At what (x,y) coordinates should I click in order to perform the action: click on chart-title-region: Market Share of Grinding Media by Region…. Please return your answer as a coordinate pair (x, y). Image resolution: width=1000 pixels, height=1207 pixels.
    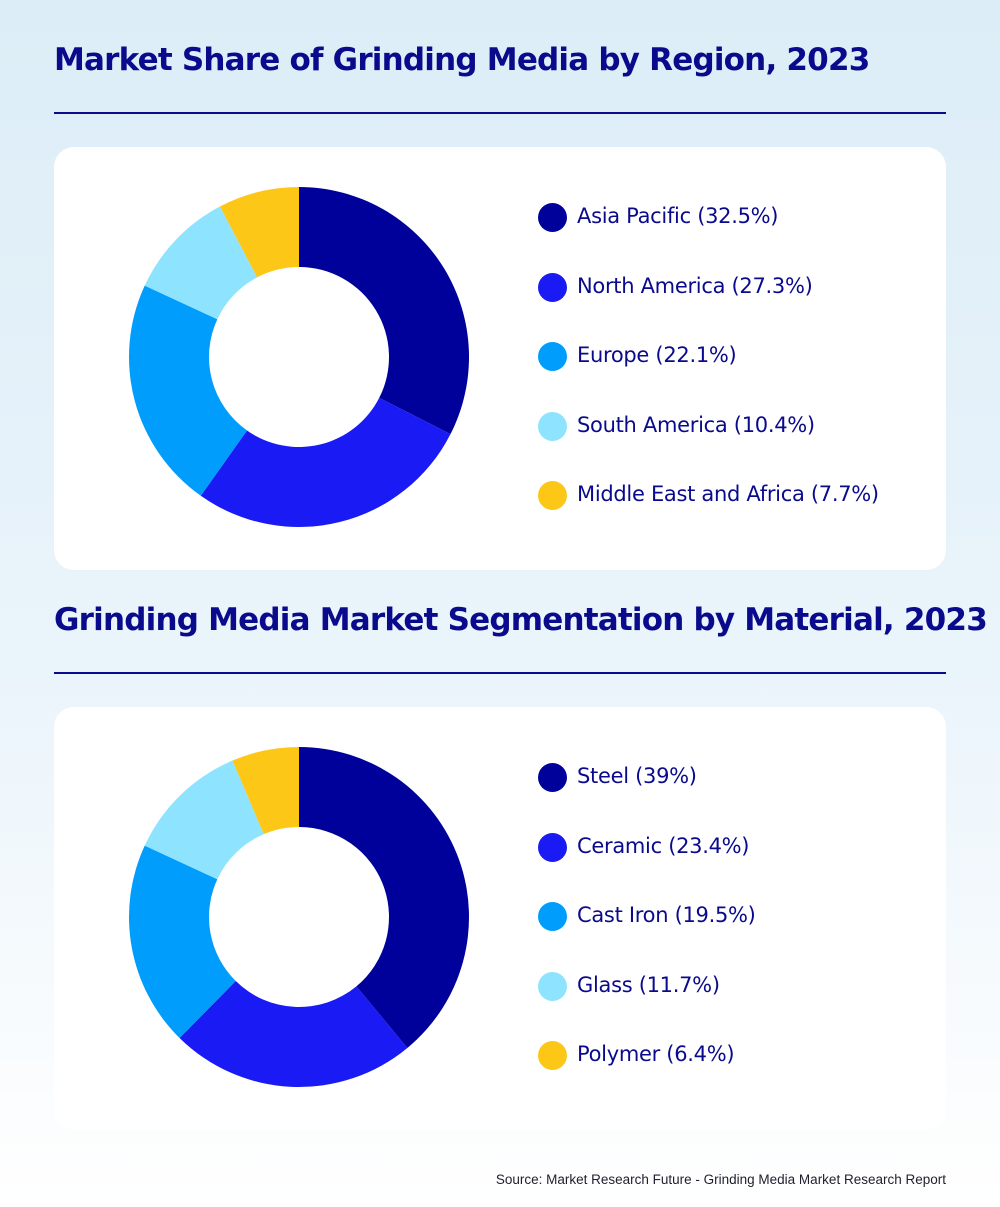
    Looking at the image, I should click on (462, 60).